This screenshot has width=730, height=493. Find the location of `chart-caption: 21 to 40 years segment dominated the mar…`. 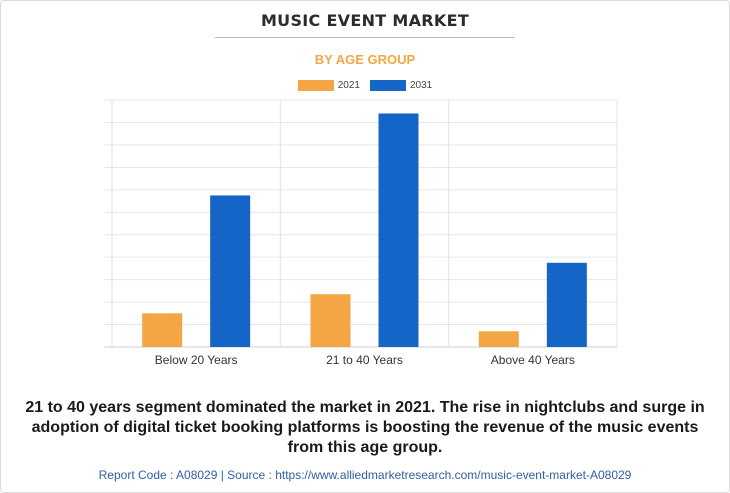

chart-caption: 21 to 40 years segment dominated the mar… is located at coordinates (365, 427).